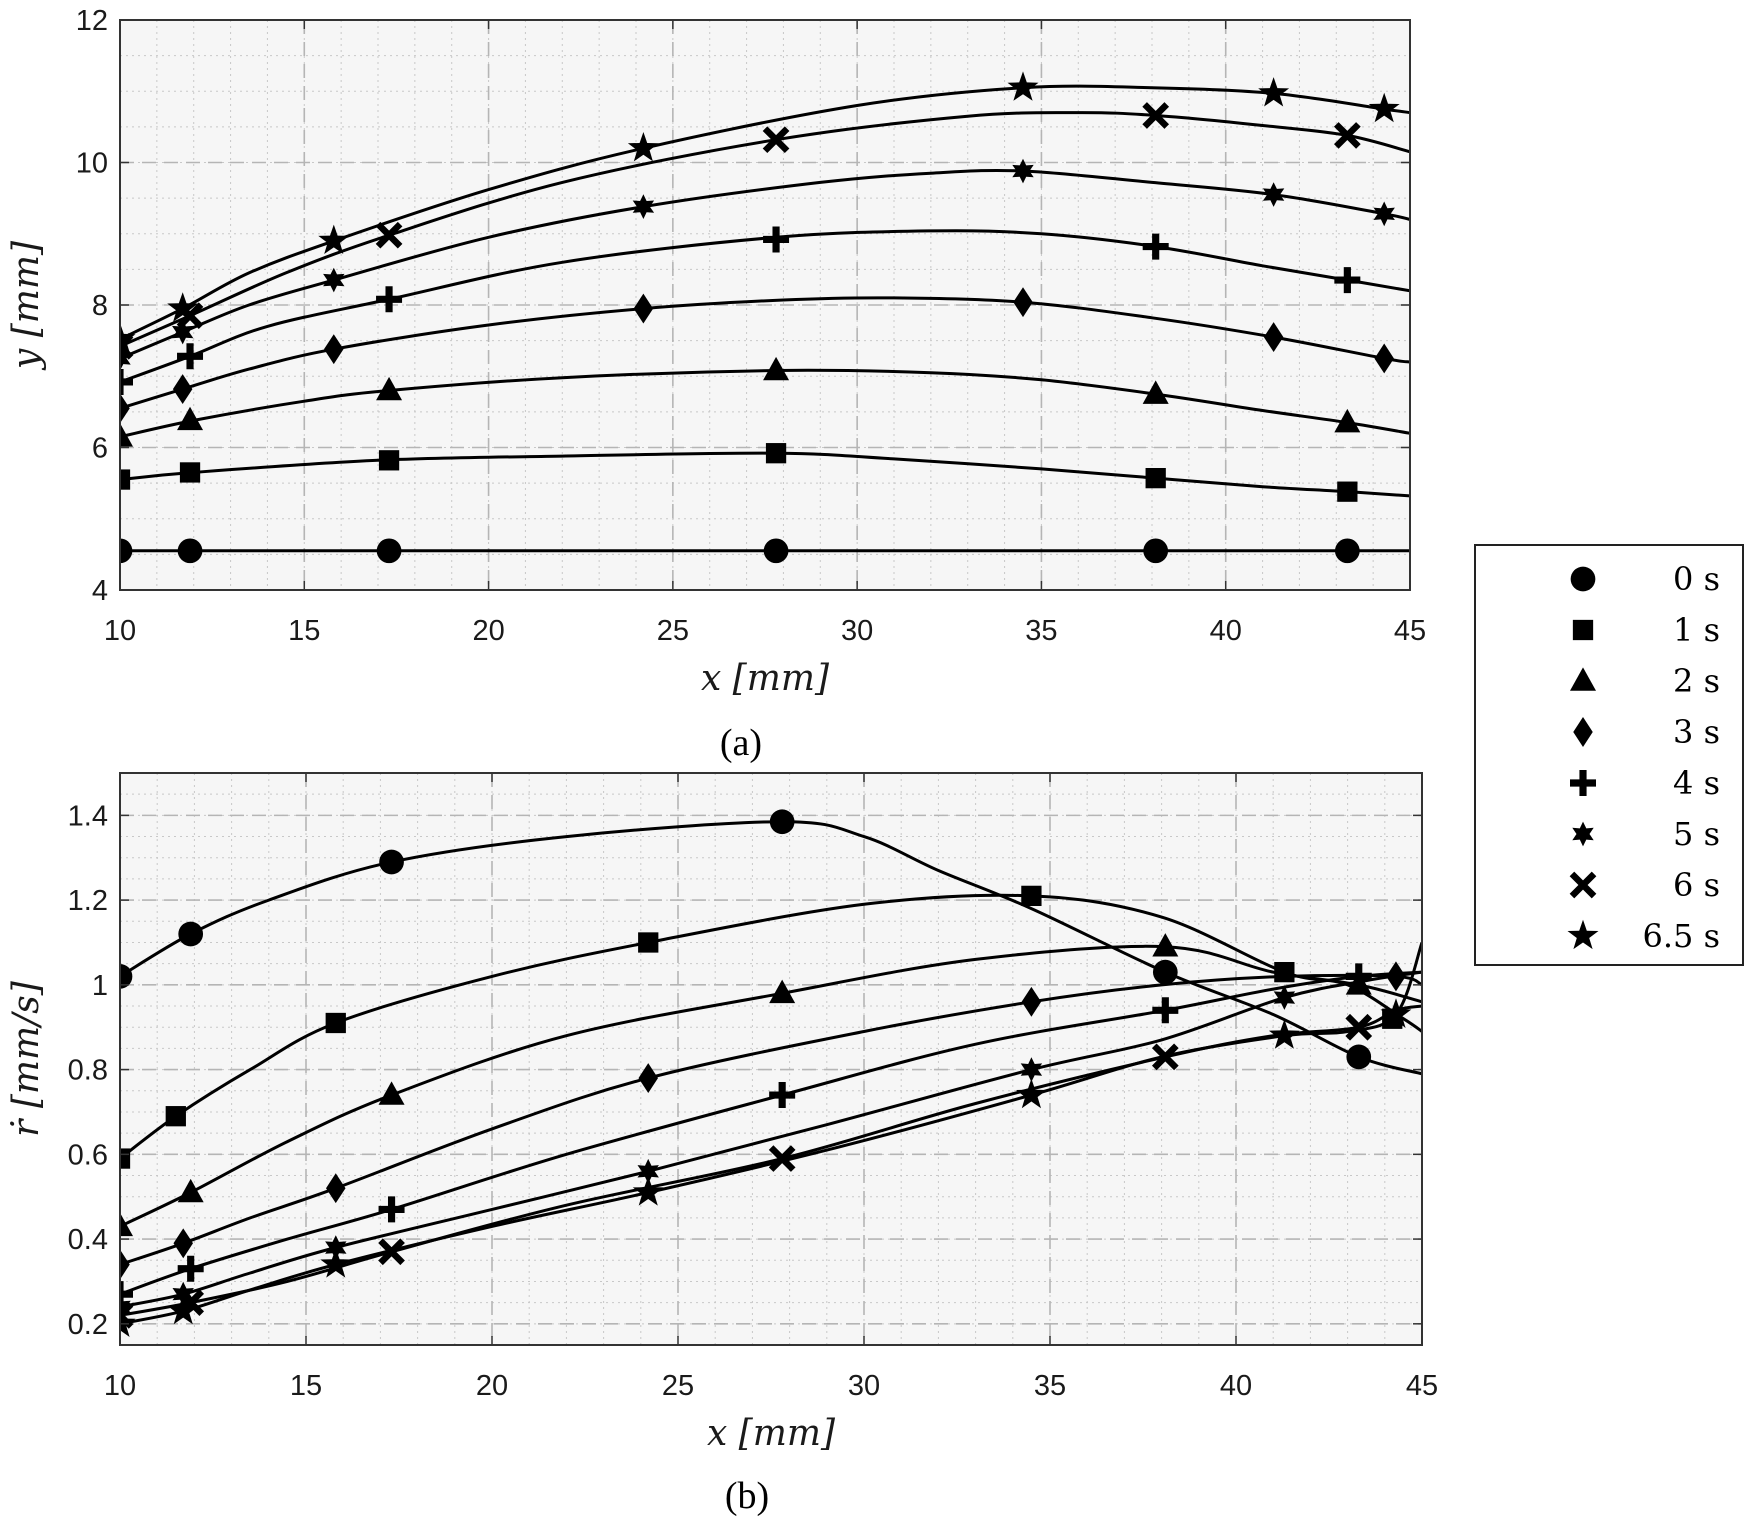 The width and height of the screenshot is (1756, 1520). Describe the element at coordinates (1236, 1386) in the screenshot. I see `x-tick-label-b-6: 40` at that location.